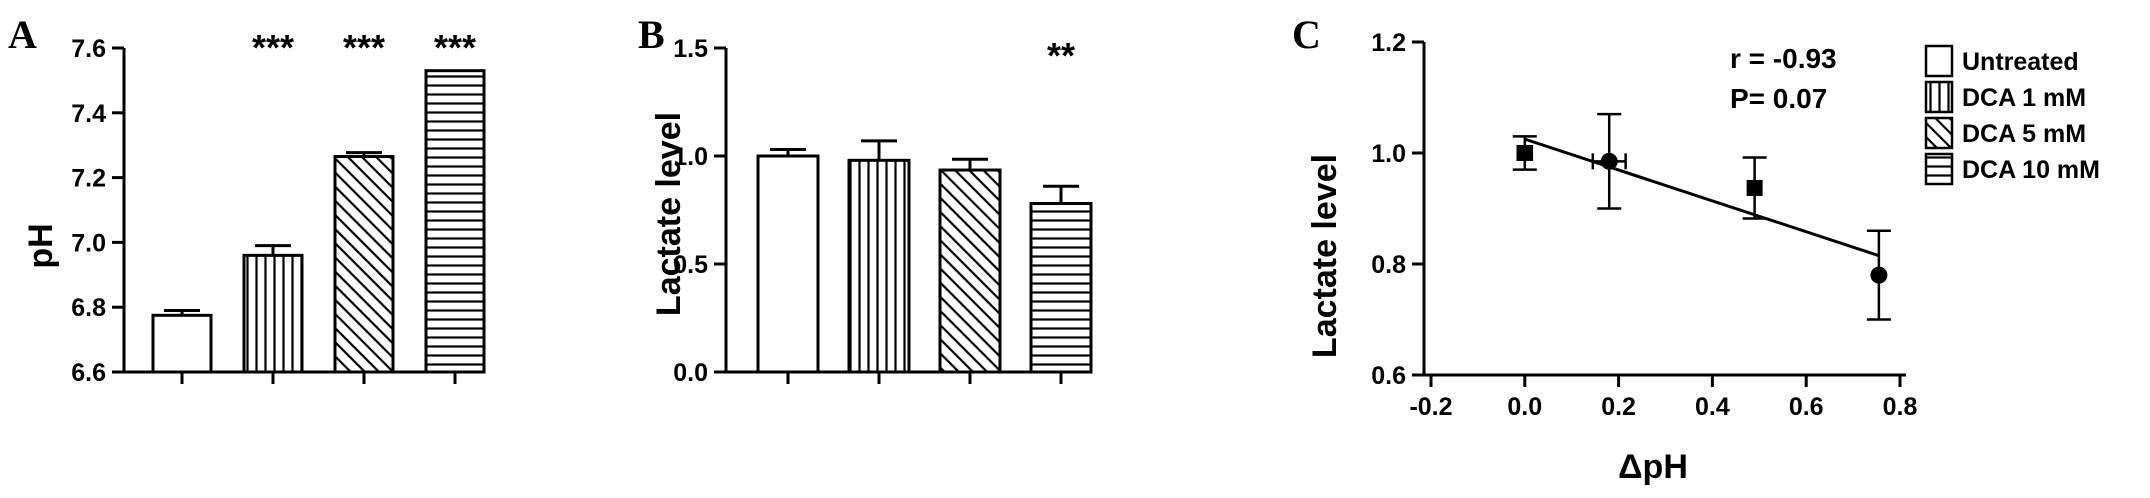  What do you see at coordinates (88, 373) in the screenshot?
I see `panel-a-y-tick-label: 6.6` at bounding box center [88, 373].